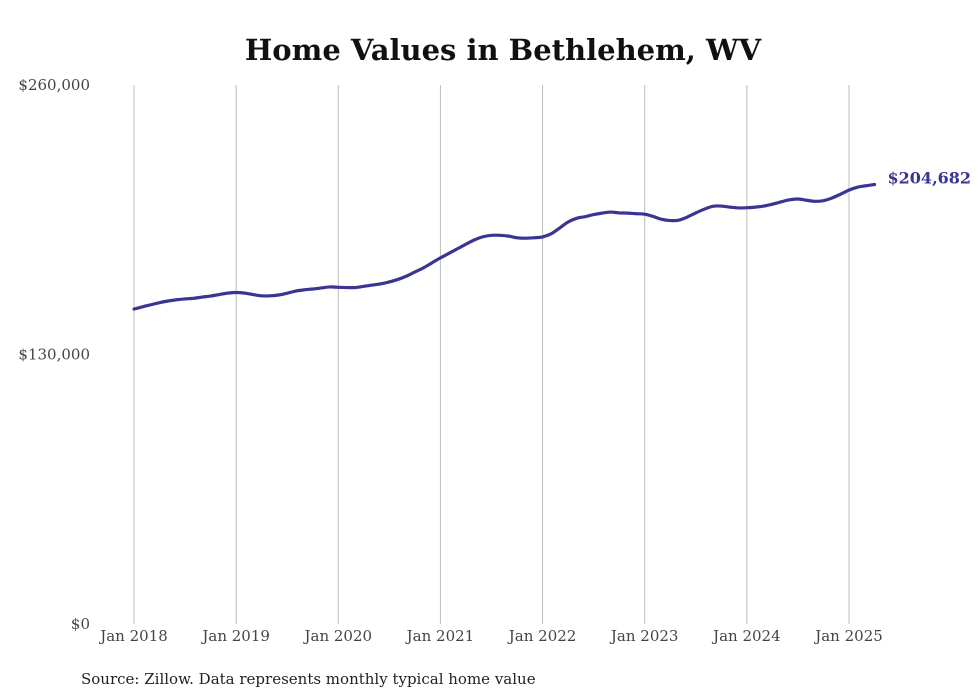 This screenshot has height=699, width=980. Describe the element at coordinates (440, 636) in the screenshot. I see `x-tick-label: Jan 2021` at that location.